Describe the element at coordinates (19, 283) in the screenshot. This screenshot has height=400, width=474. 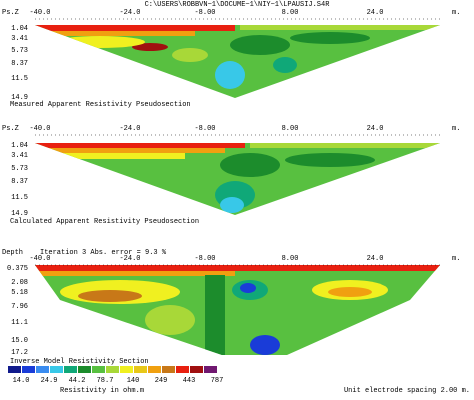
I see `depth-label: 2.08` at that location.